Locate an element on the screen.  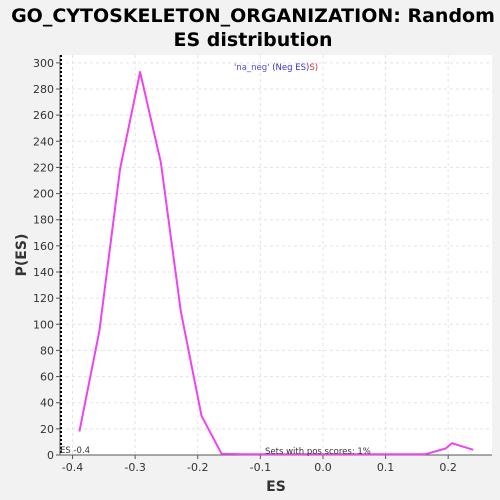
y-tick-label: 120 is located at coordinates (43, 298).